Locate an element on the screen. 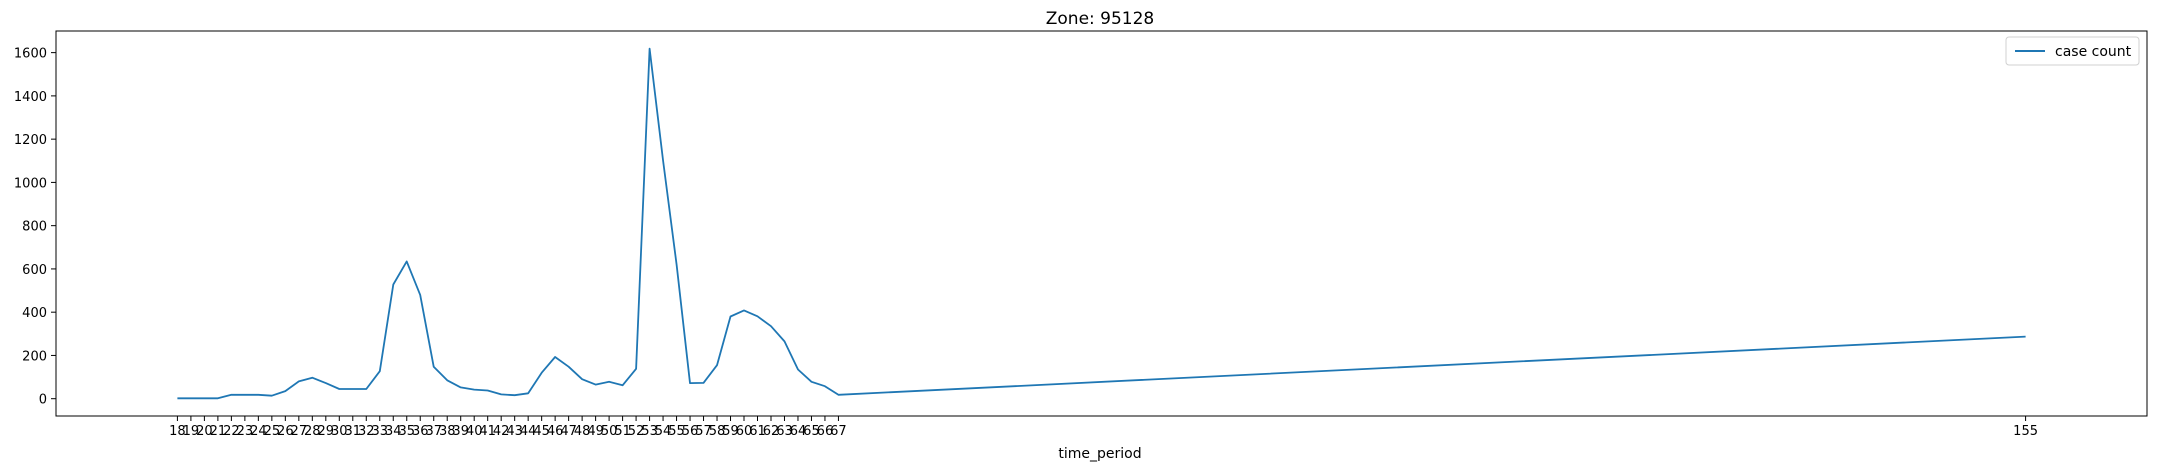 The width and height of the screenshot is (2157, 470). x-tick-label: 18 is located at coordinates (177, 431).